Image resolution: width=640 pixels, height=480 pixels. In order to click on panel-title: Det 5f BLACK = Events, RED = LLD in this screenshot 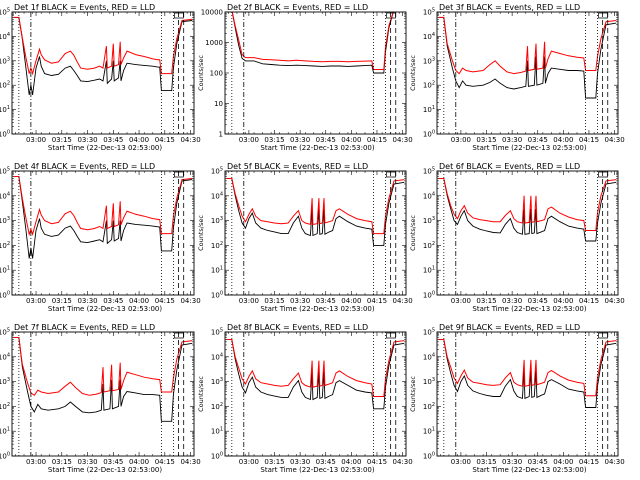, I will do `click(297, 166)`.